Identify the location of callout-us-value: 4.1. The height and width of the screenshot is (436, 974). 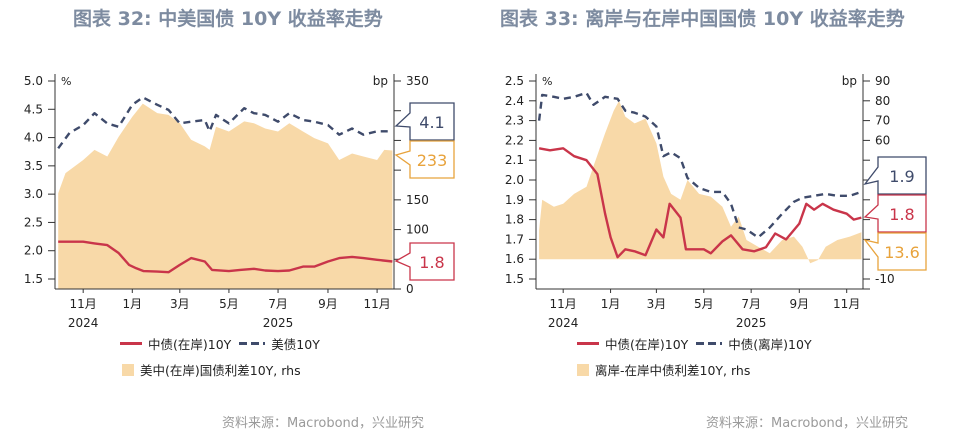
(431, 122).